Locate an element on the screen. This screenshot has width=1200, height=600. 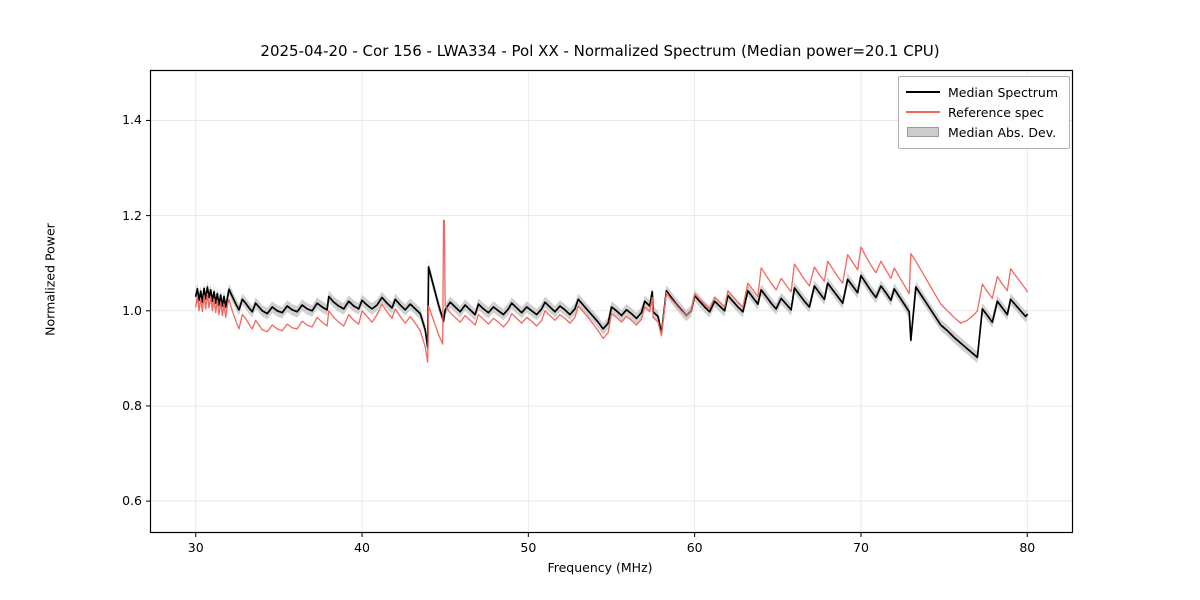
legend-item-median-spectrum: Median Spectrum is located at coordinates (984, 92).